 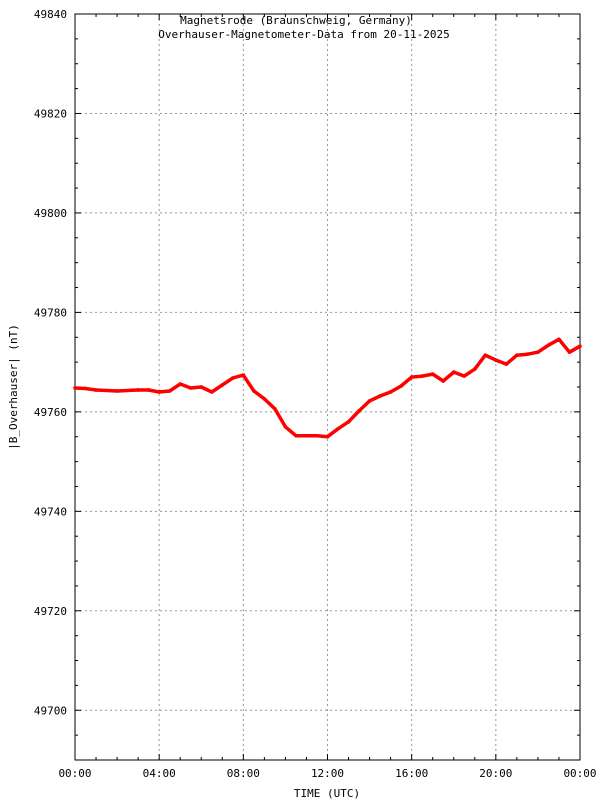 What do you see at coordinates (13, 387) in the screenshot?
I see `y-axis-label: |B_Overhauser| (nT)` at bounding box center [13, 387].